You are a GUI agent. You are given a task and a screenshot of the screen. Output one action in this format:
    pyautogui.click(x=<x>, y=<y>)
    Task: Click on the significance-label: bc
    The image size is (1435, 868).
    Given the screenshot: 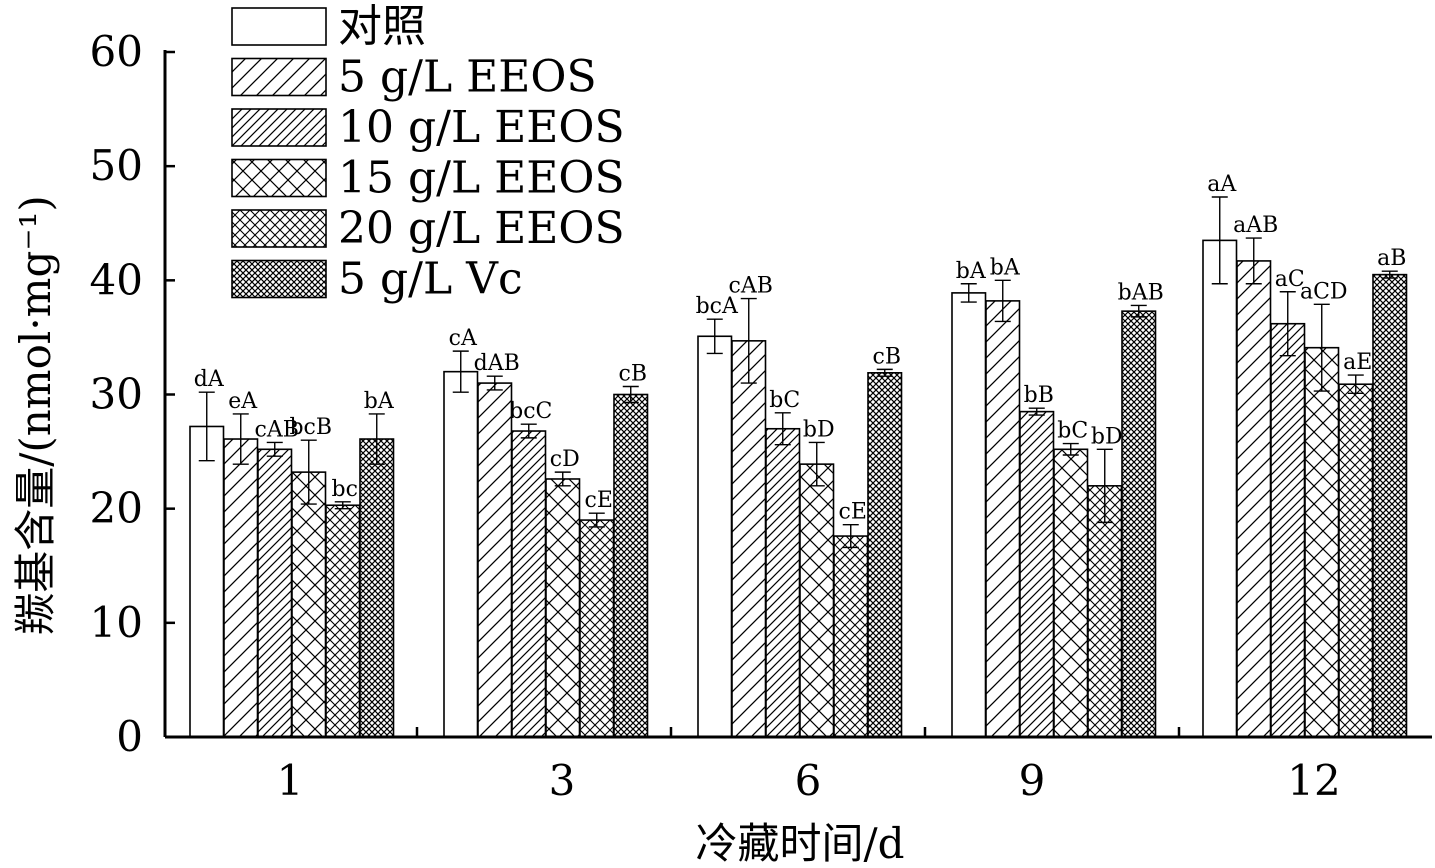 What is the action you would take?
    pyautogui.click(x=345, y=489)
    